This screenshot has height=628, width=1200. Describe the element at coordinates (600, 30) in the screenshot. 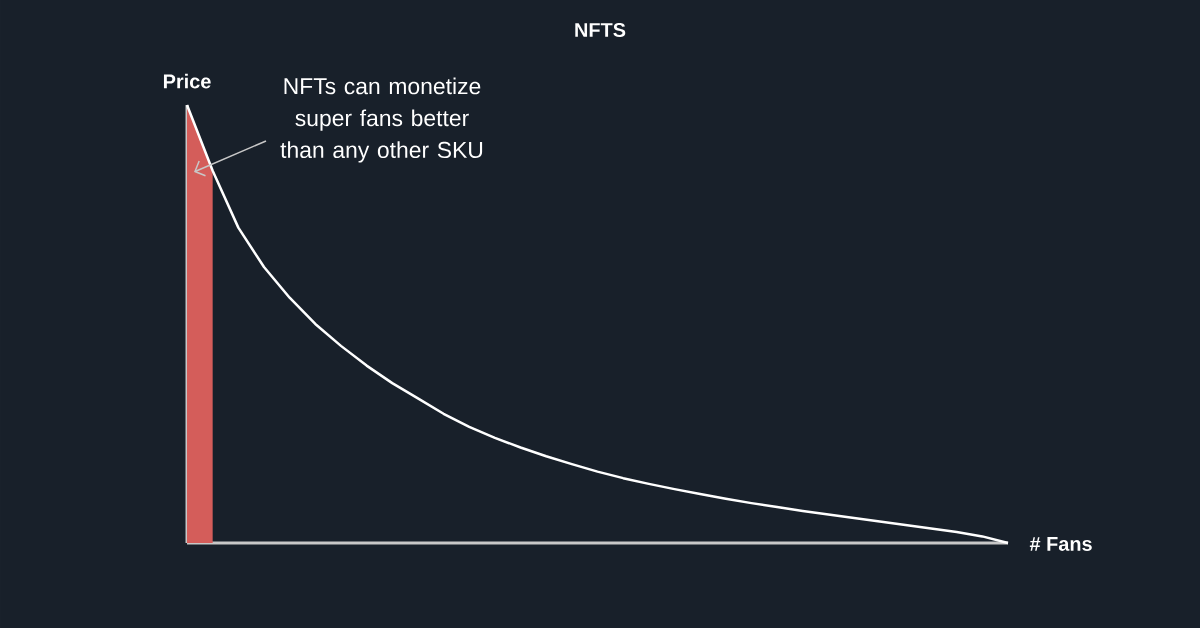

I see `chart-title: NFTS` at that location.